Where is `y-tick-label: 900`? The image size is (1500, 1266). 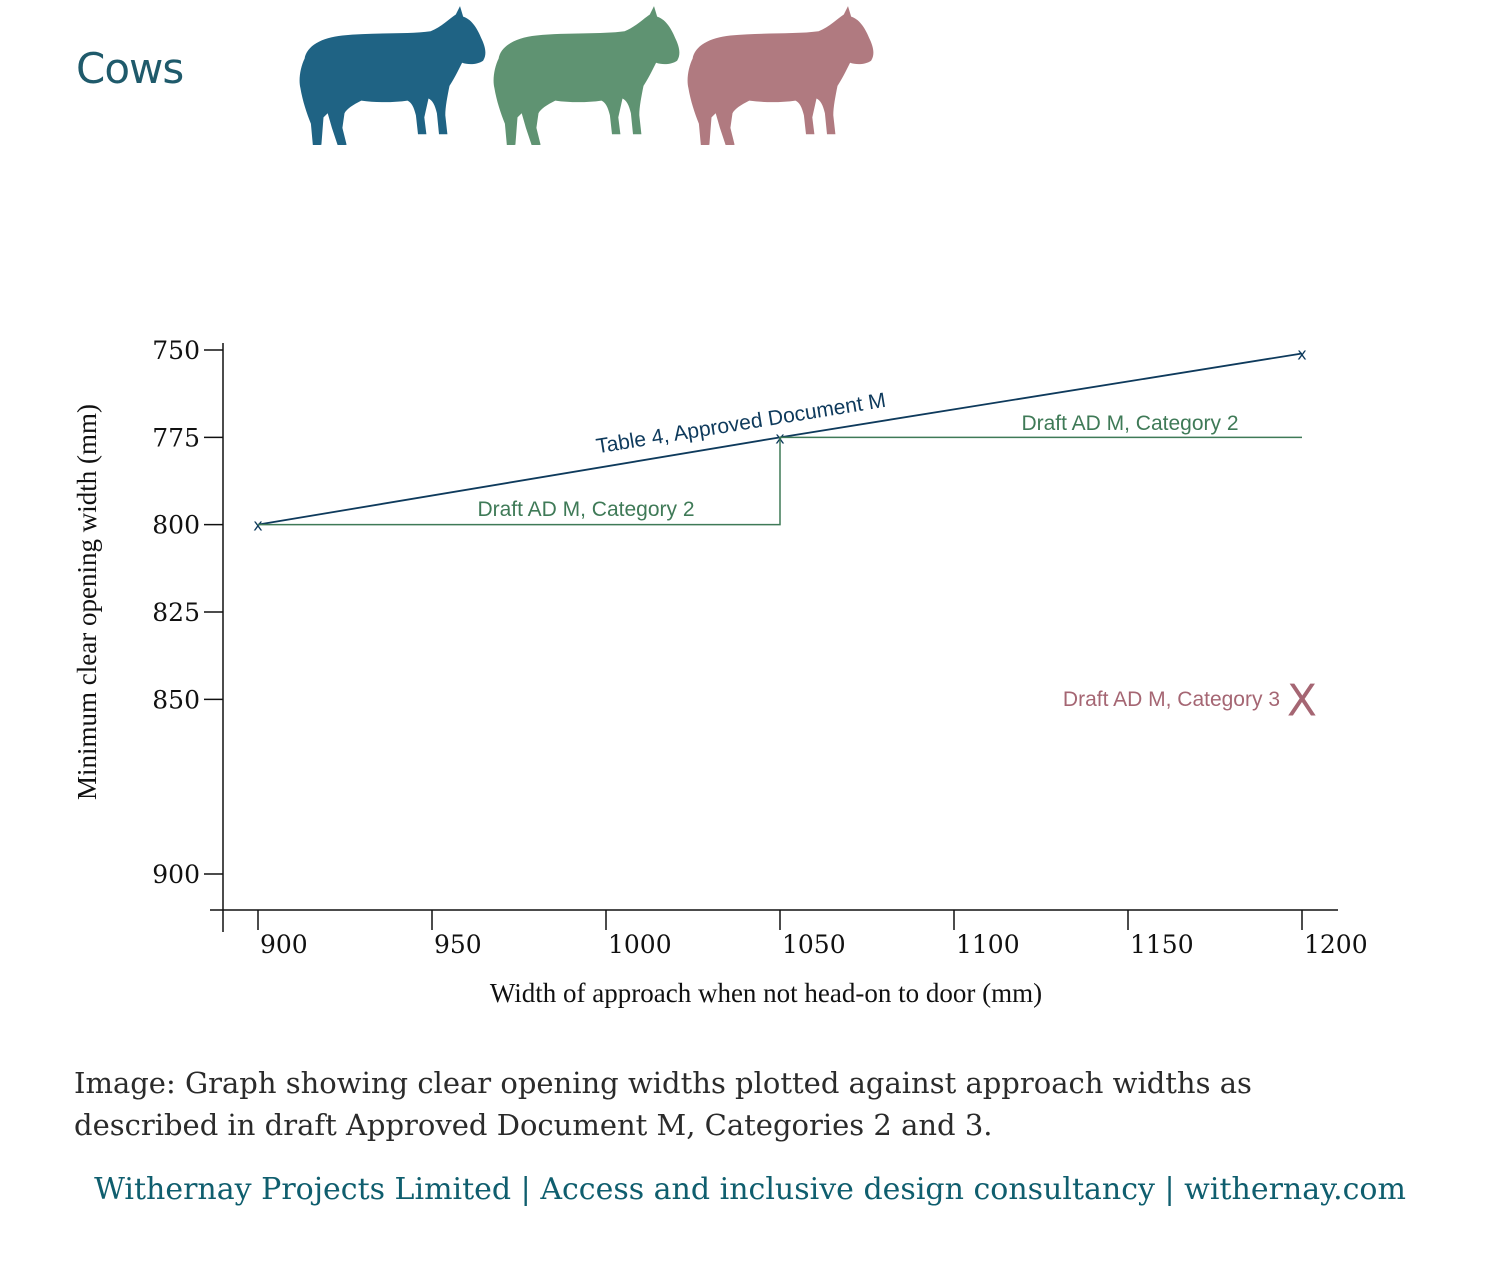 y-tick-label: 900 is located at coordinates (176, 874).